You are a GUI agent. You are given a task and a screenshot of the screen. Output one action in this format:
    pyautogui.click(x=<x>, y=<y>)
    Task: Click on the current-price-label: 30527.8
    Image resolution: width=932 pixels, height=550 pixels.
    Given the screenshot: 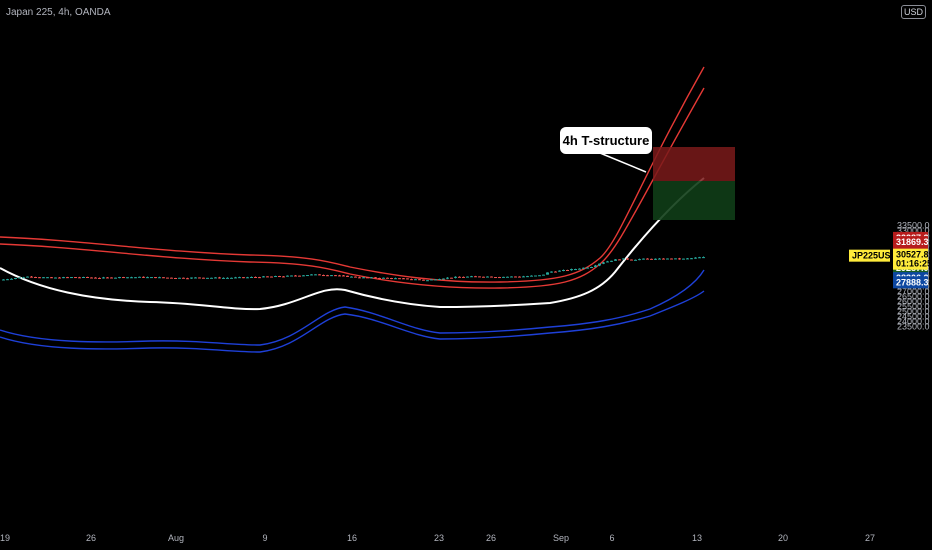 What is the action you would take?
    pyautogui.click(x=912, y=255)
    